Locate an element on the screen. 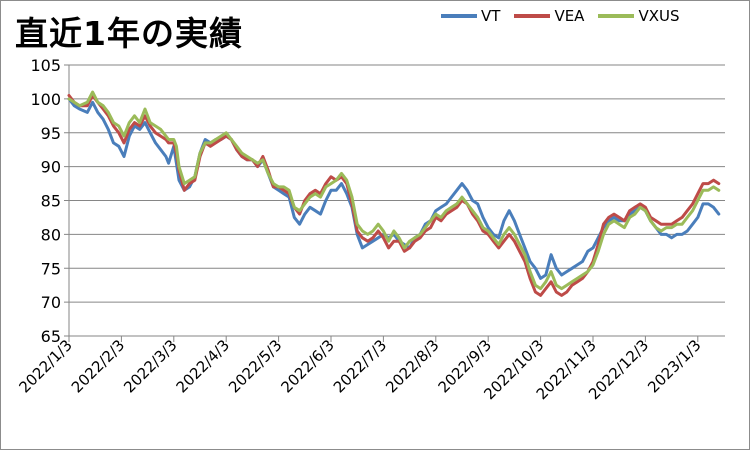 The height and width of the screenshot is (452, 752). y-tick-label-80: 80 is located at coordinates (51, 234).